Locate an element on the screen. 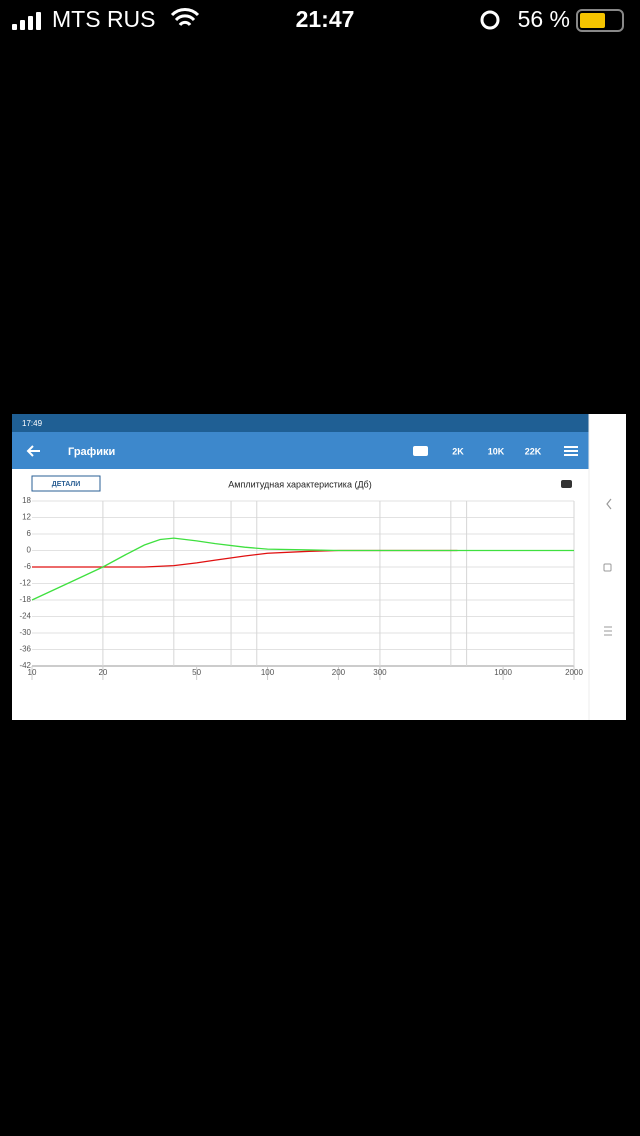  y-tick-label: 12 is located at coordinates (26, 517).